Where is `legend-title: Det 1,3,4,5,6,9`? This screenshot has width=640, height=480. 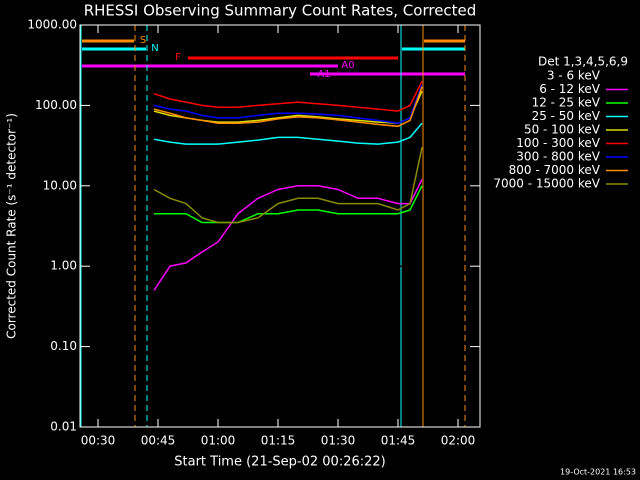
legend-title: Det 1,3,4,5,6,9 is located at coordinates (583, 62).